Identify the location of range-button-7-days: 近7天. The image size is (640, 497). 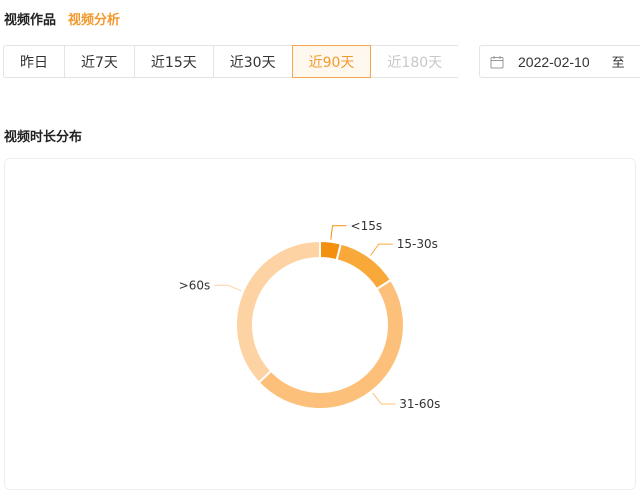
(99, 61).